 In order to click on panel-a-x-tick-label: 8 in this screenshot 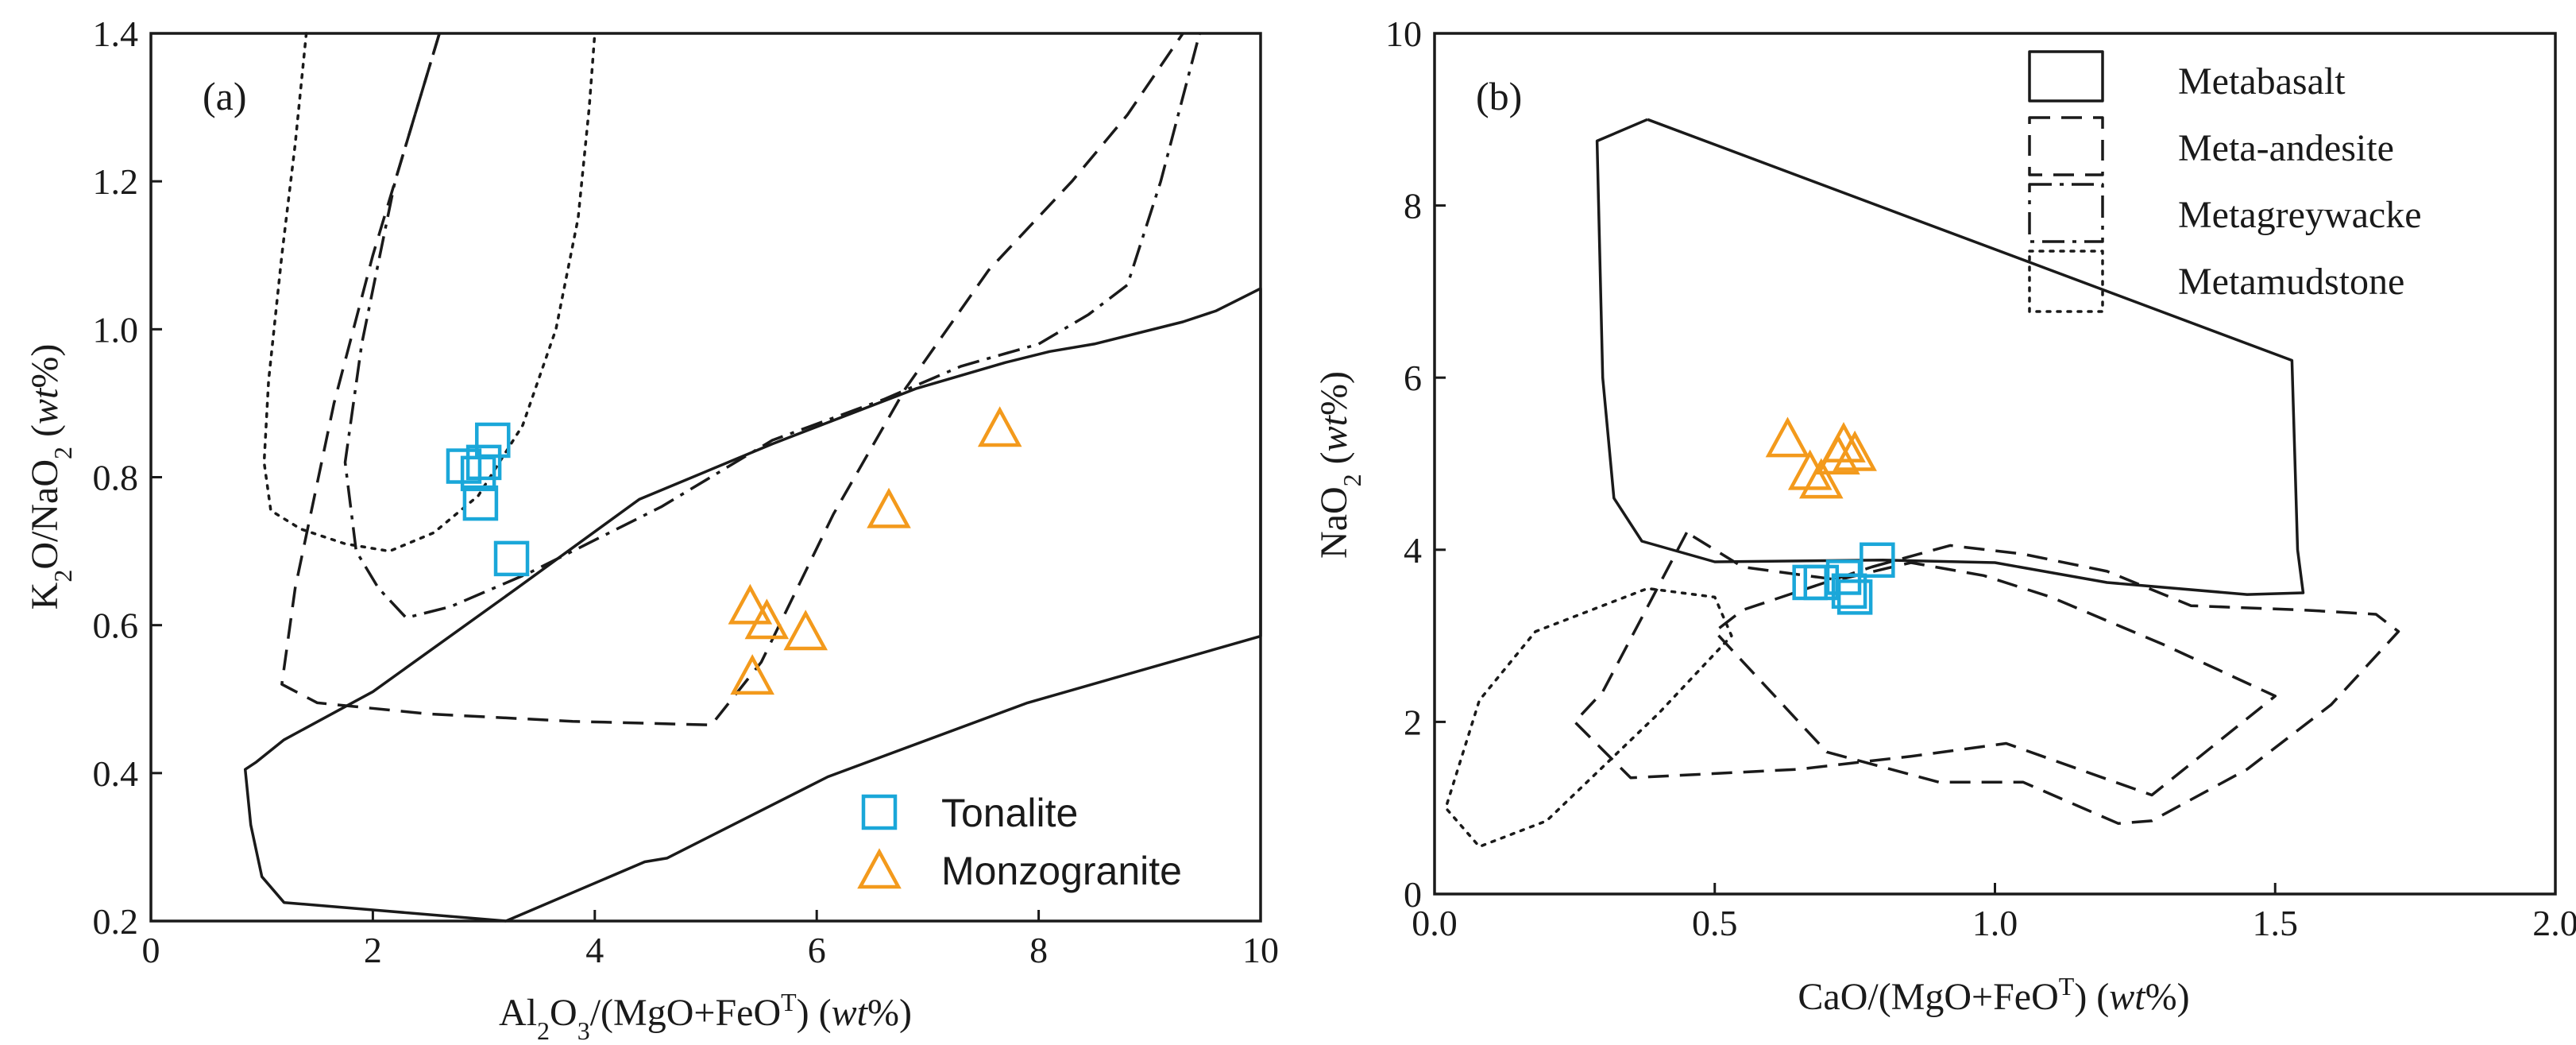, I will do `click(1038, 950)`.